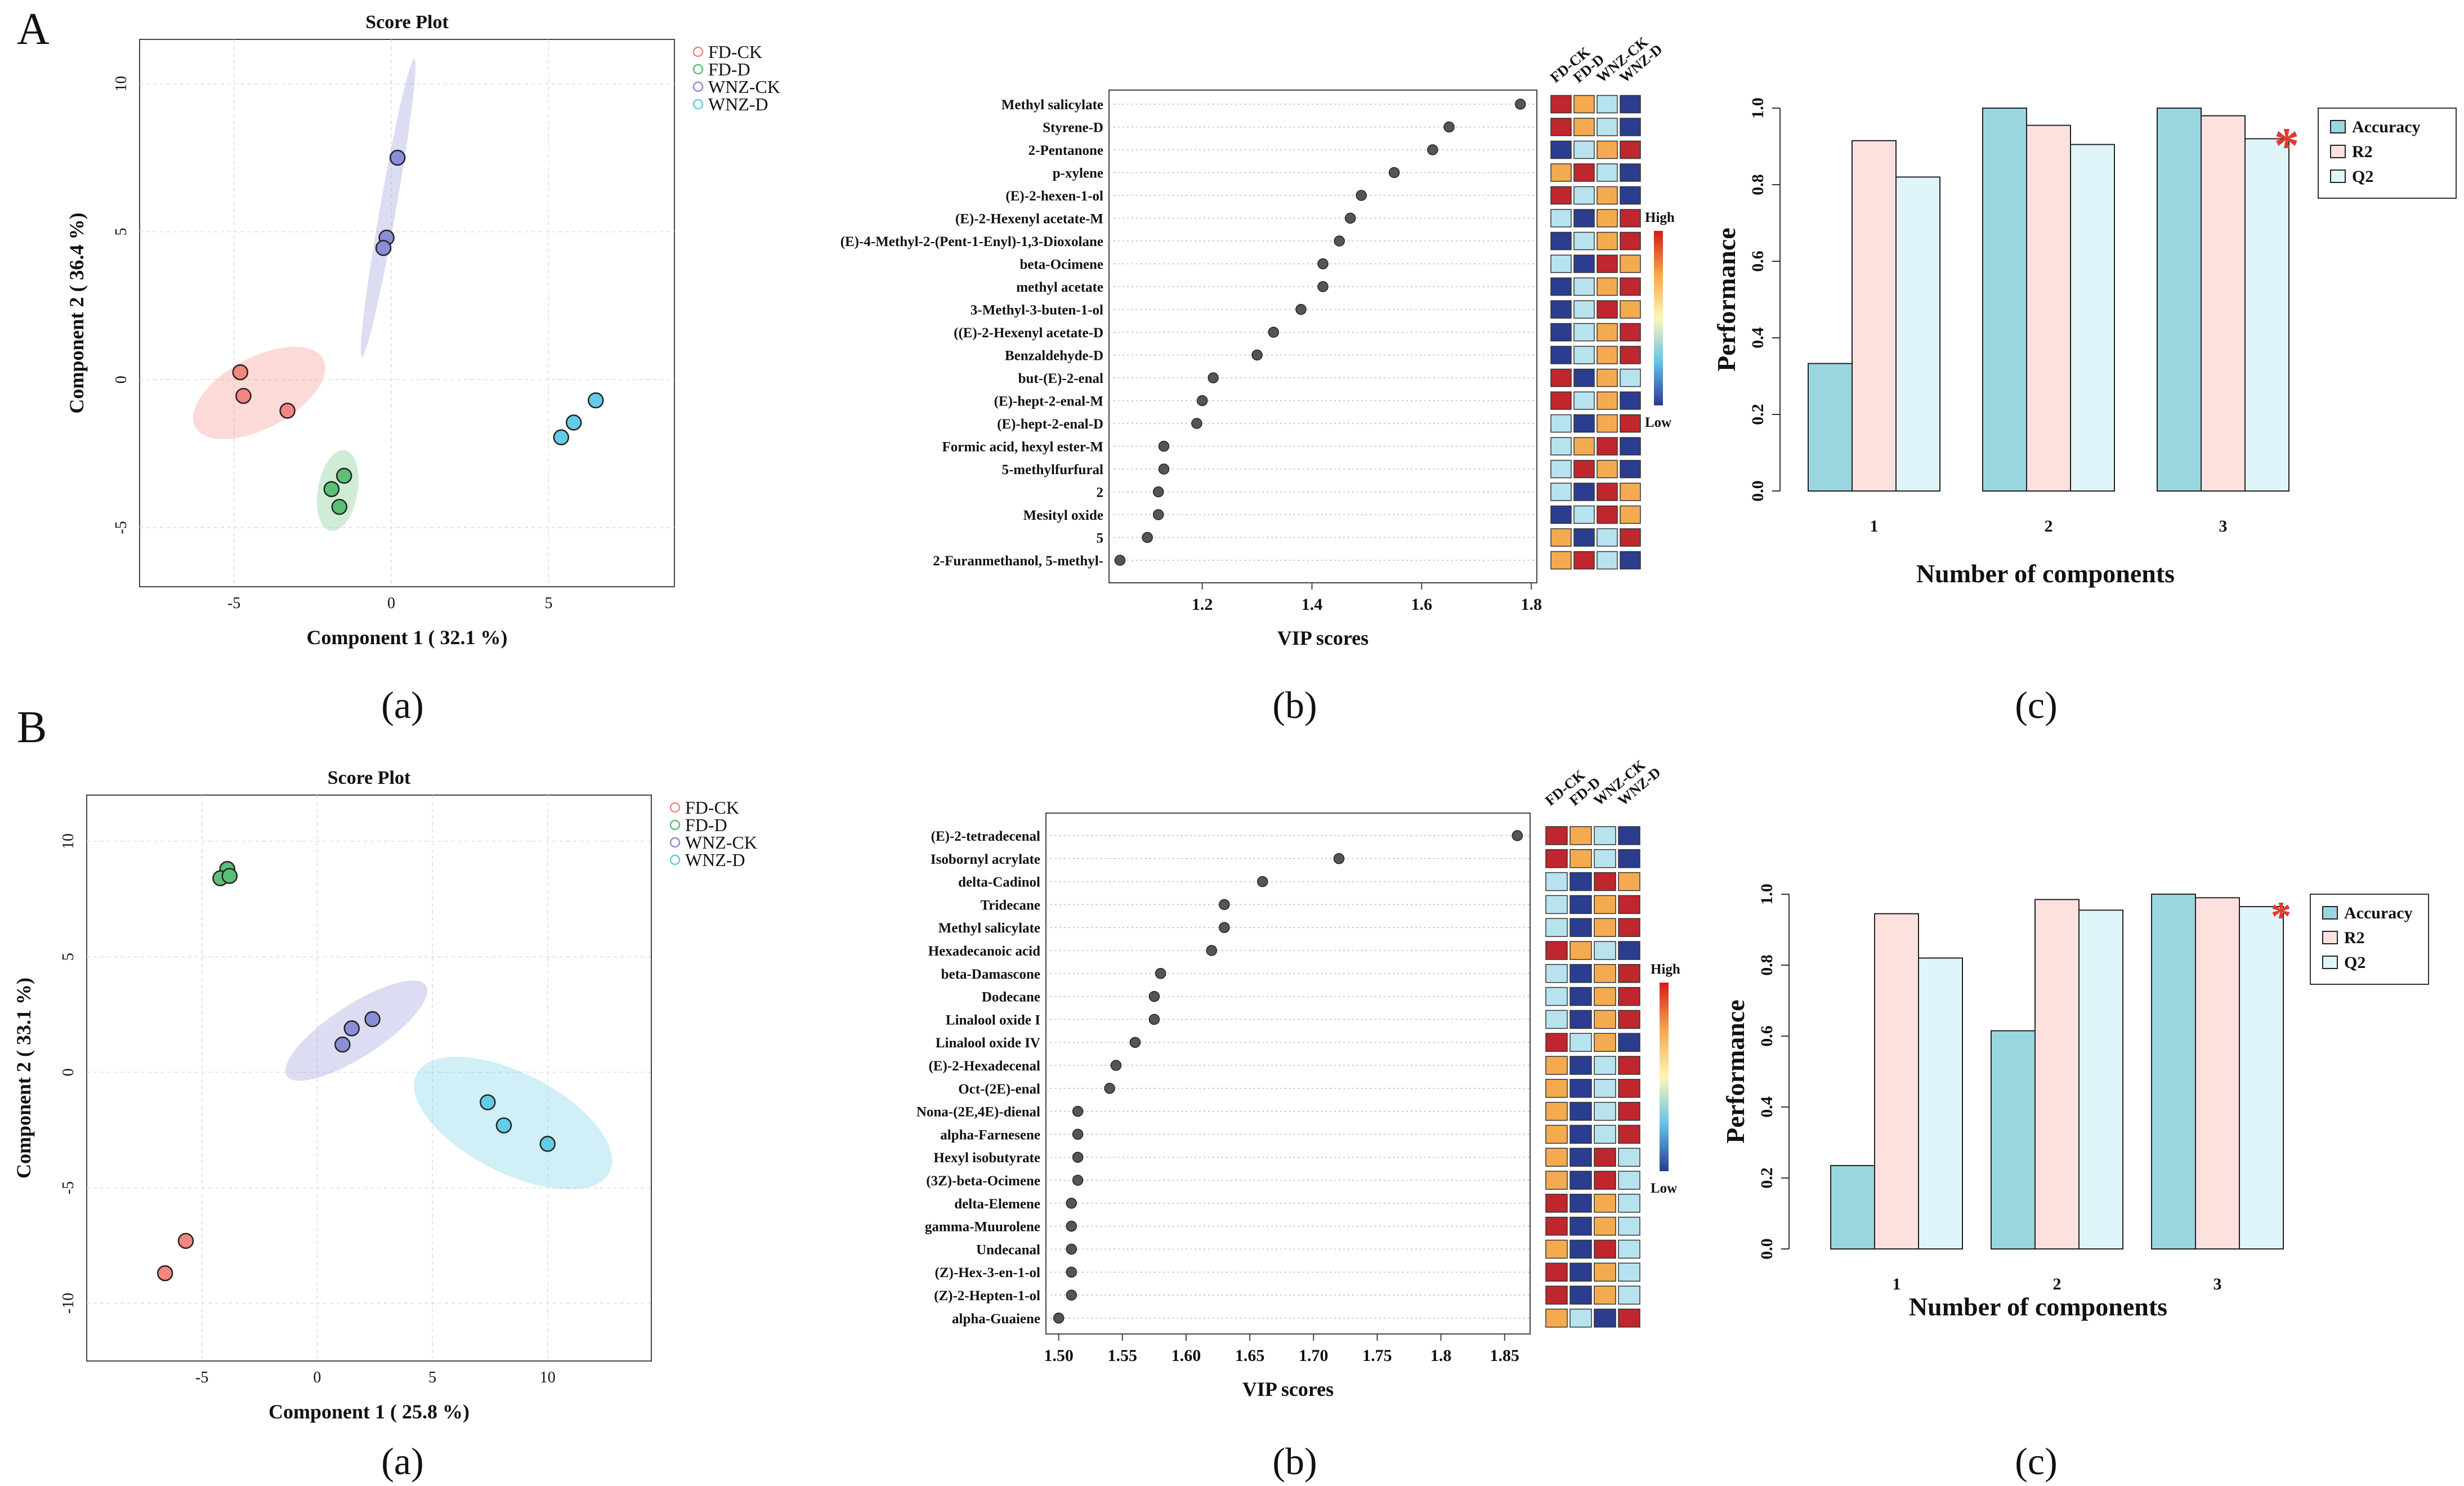  What do you see at coordinates (1664, 1188) in the screenshot?
I see `color-scale-low: Low` at bounding box center [1664, 1188].